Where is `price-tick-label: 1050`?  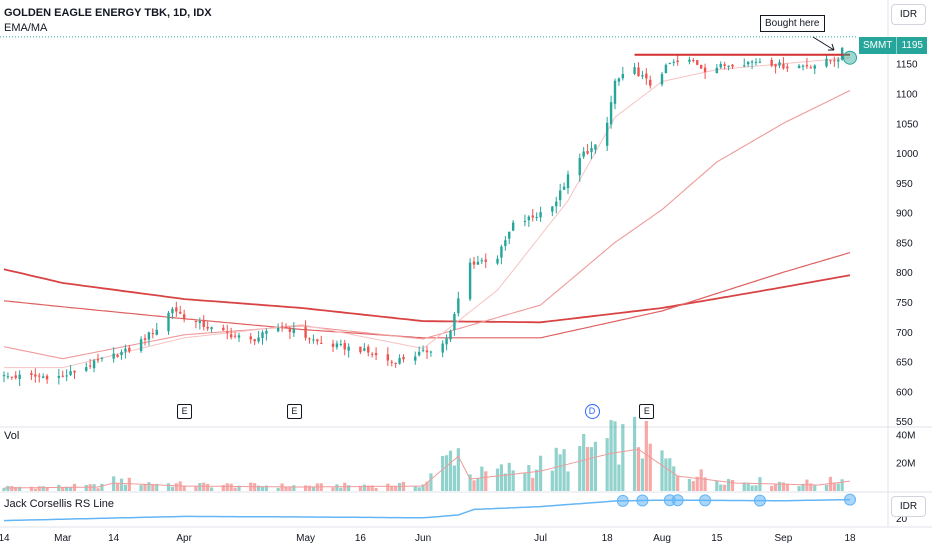 price-tick-label: 1050 is located at coordinates (907, 124).